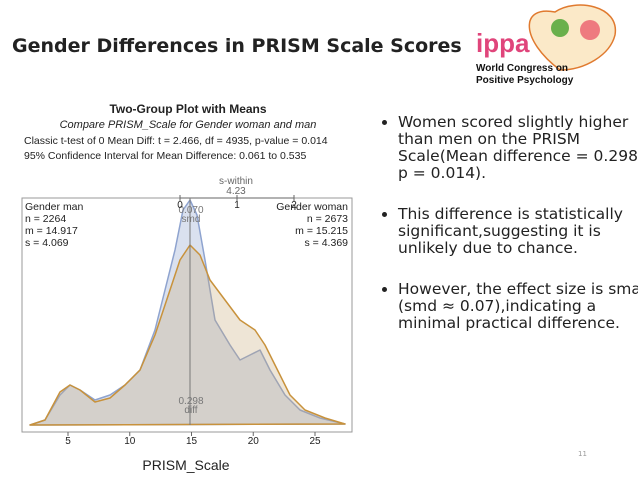 Image resolution: width=638 pixels, height=478 pixels. What do you see at coordinates (525, 80) in the screenshot?
I see `logo-line: Positive Psychology` at bounding box center [525, 80].